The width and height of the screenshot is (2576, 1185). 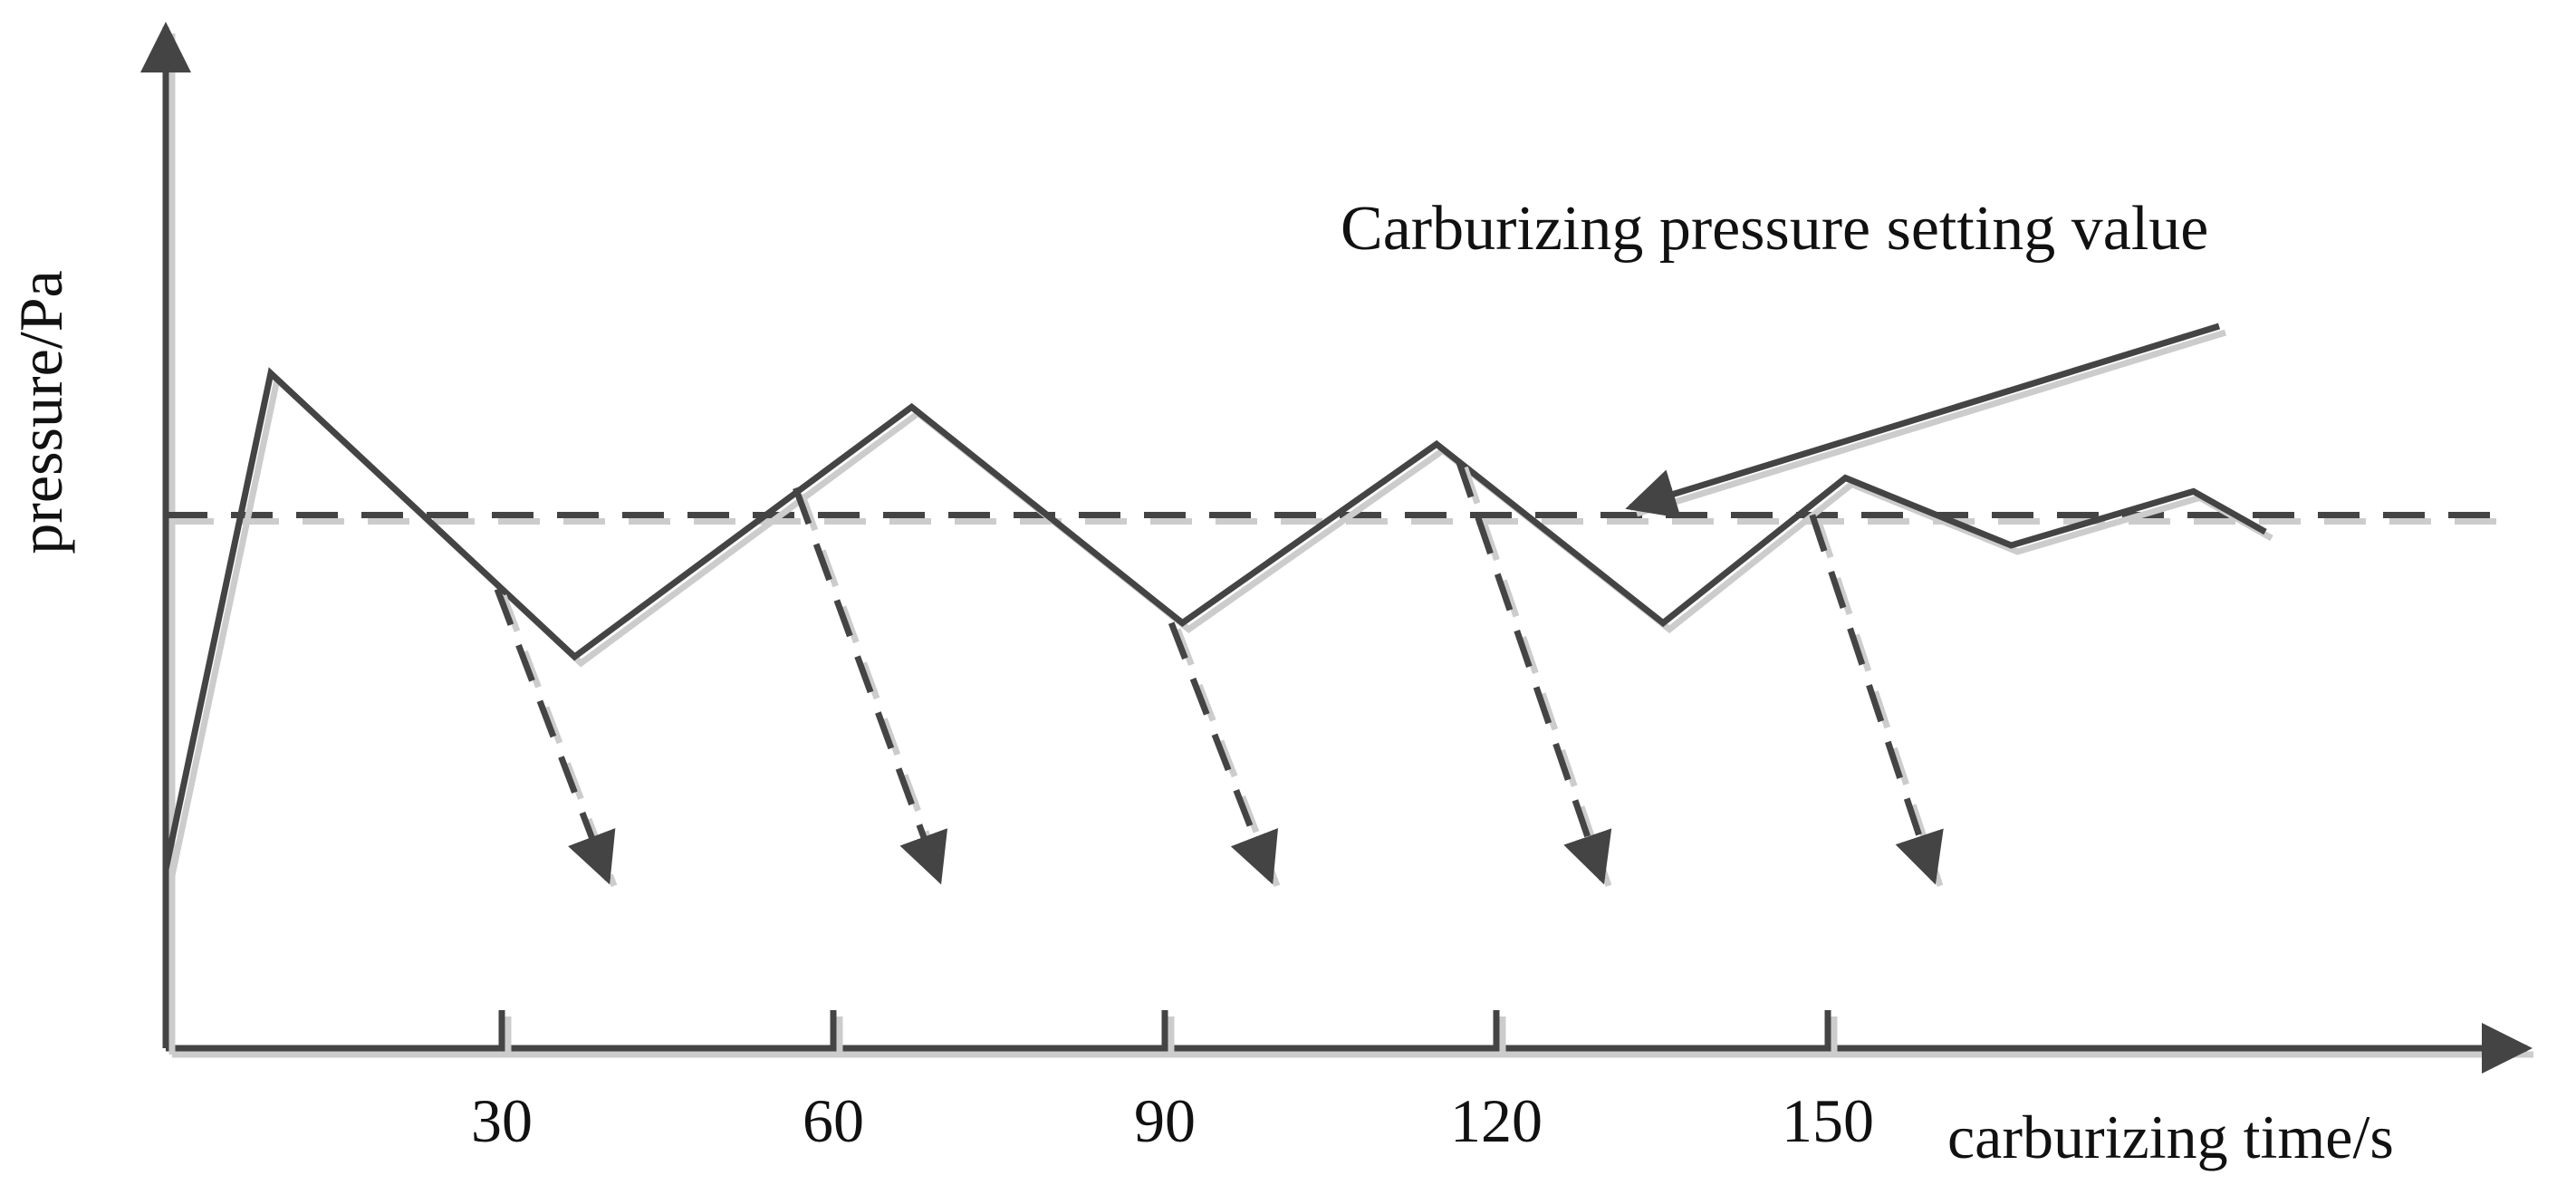 I want to click on x-tick-label-120: 120, so click(x=1496, y=1120).